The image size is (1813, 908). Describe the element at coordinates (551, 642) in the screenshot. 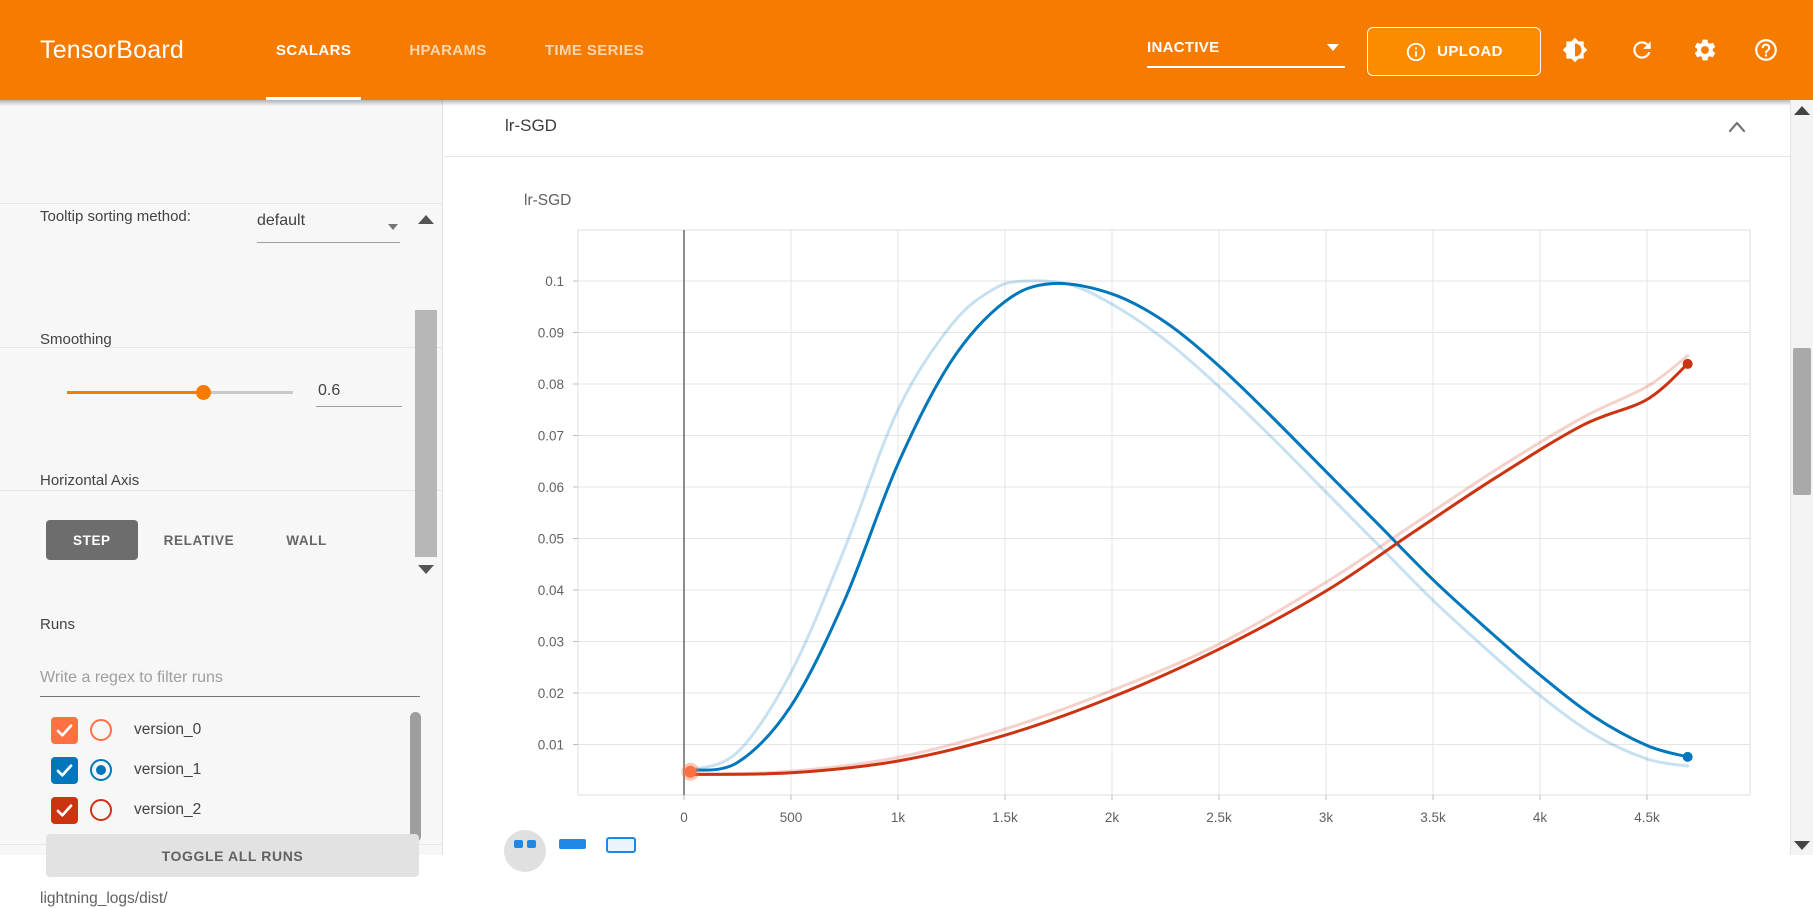

I see `y-tick-label: 0.03` at that location.